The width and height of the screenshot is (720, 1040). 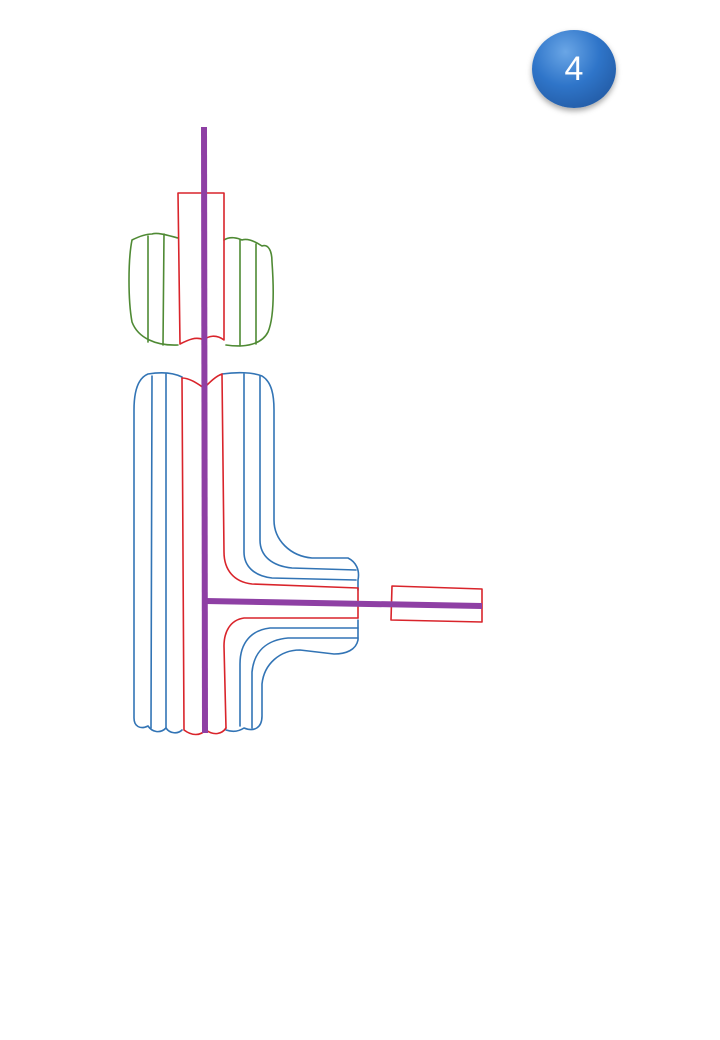 I want to click on lower-blue-layers, so click(x=246, y=552).